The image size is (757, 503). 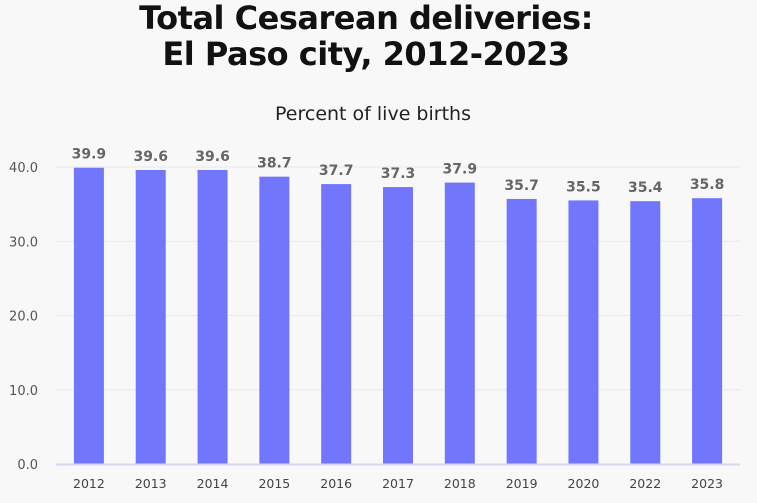 I want to click on x-tick-label: 2015, so click(x=274, y=483).